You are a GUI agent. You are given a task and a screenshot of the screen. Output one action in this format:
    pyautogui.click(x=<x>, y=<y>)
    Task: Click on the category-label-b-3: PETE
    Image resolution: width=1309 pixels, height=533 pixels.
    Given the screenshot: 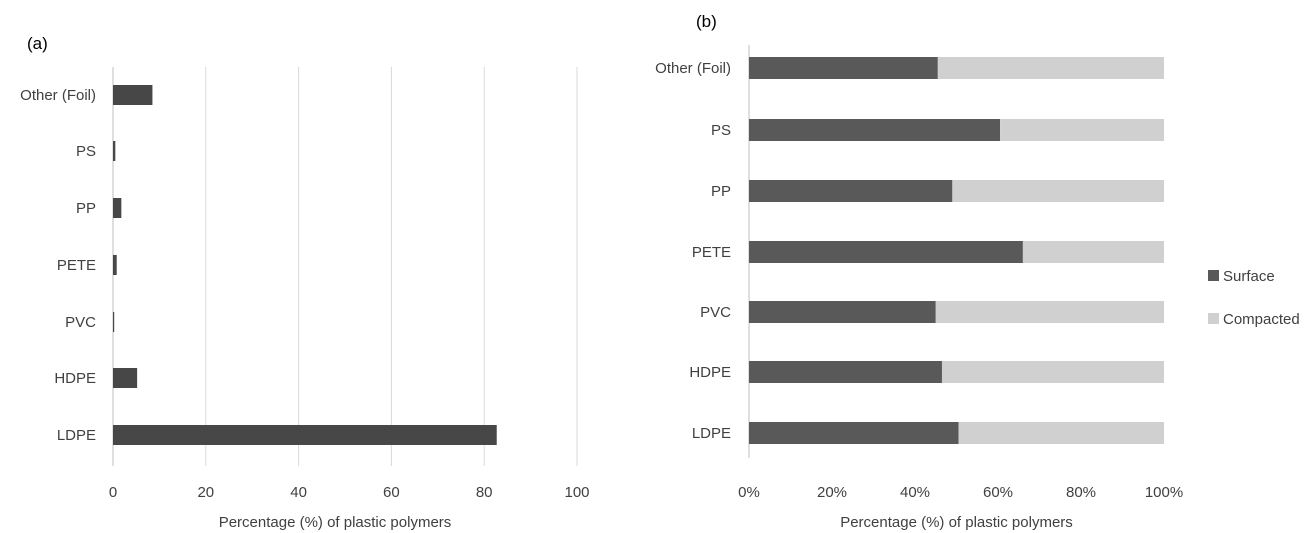 What is the action you would take?
    pyautogui.click(x=711, y=252)
    